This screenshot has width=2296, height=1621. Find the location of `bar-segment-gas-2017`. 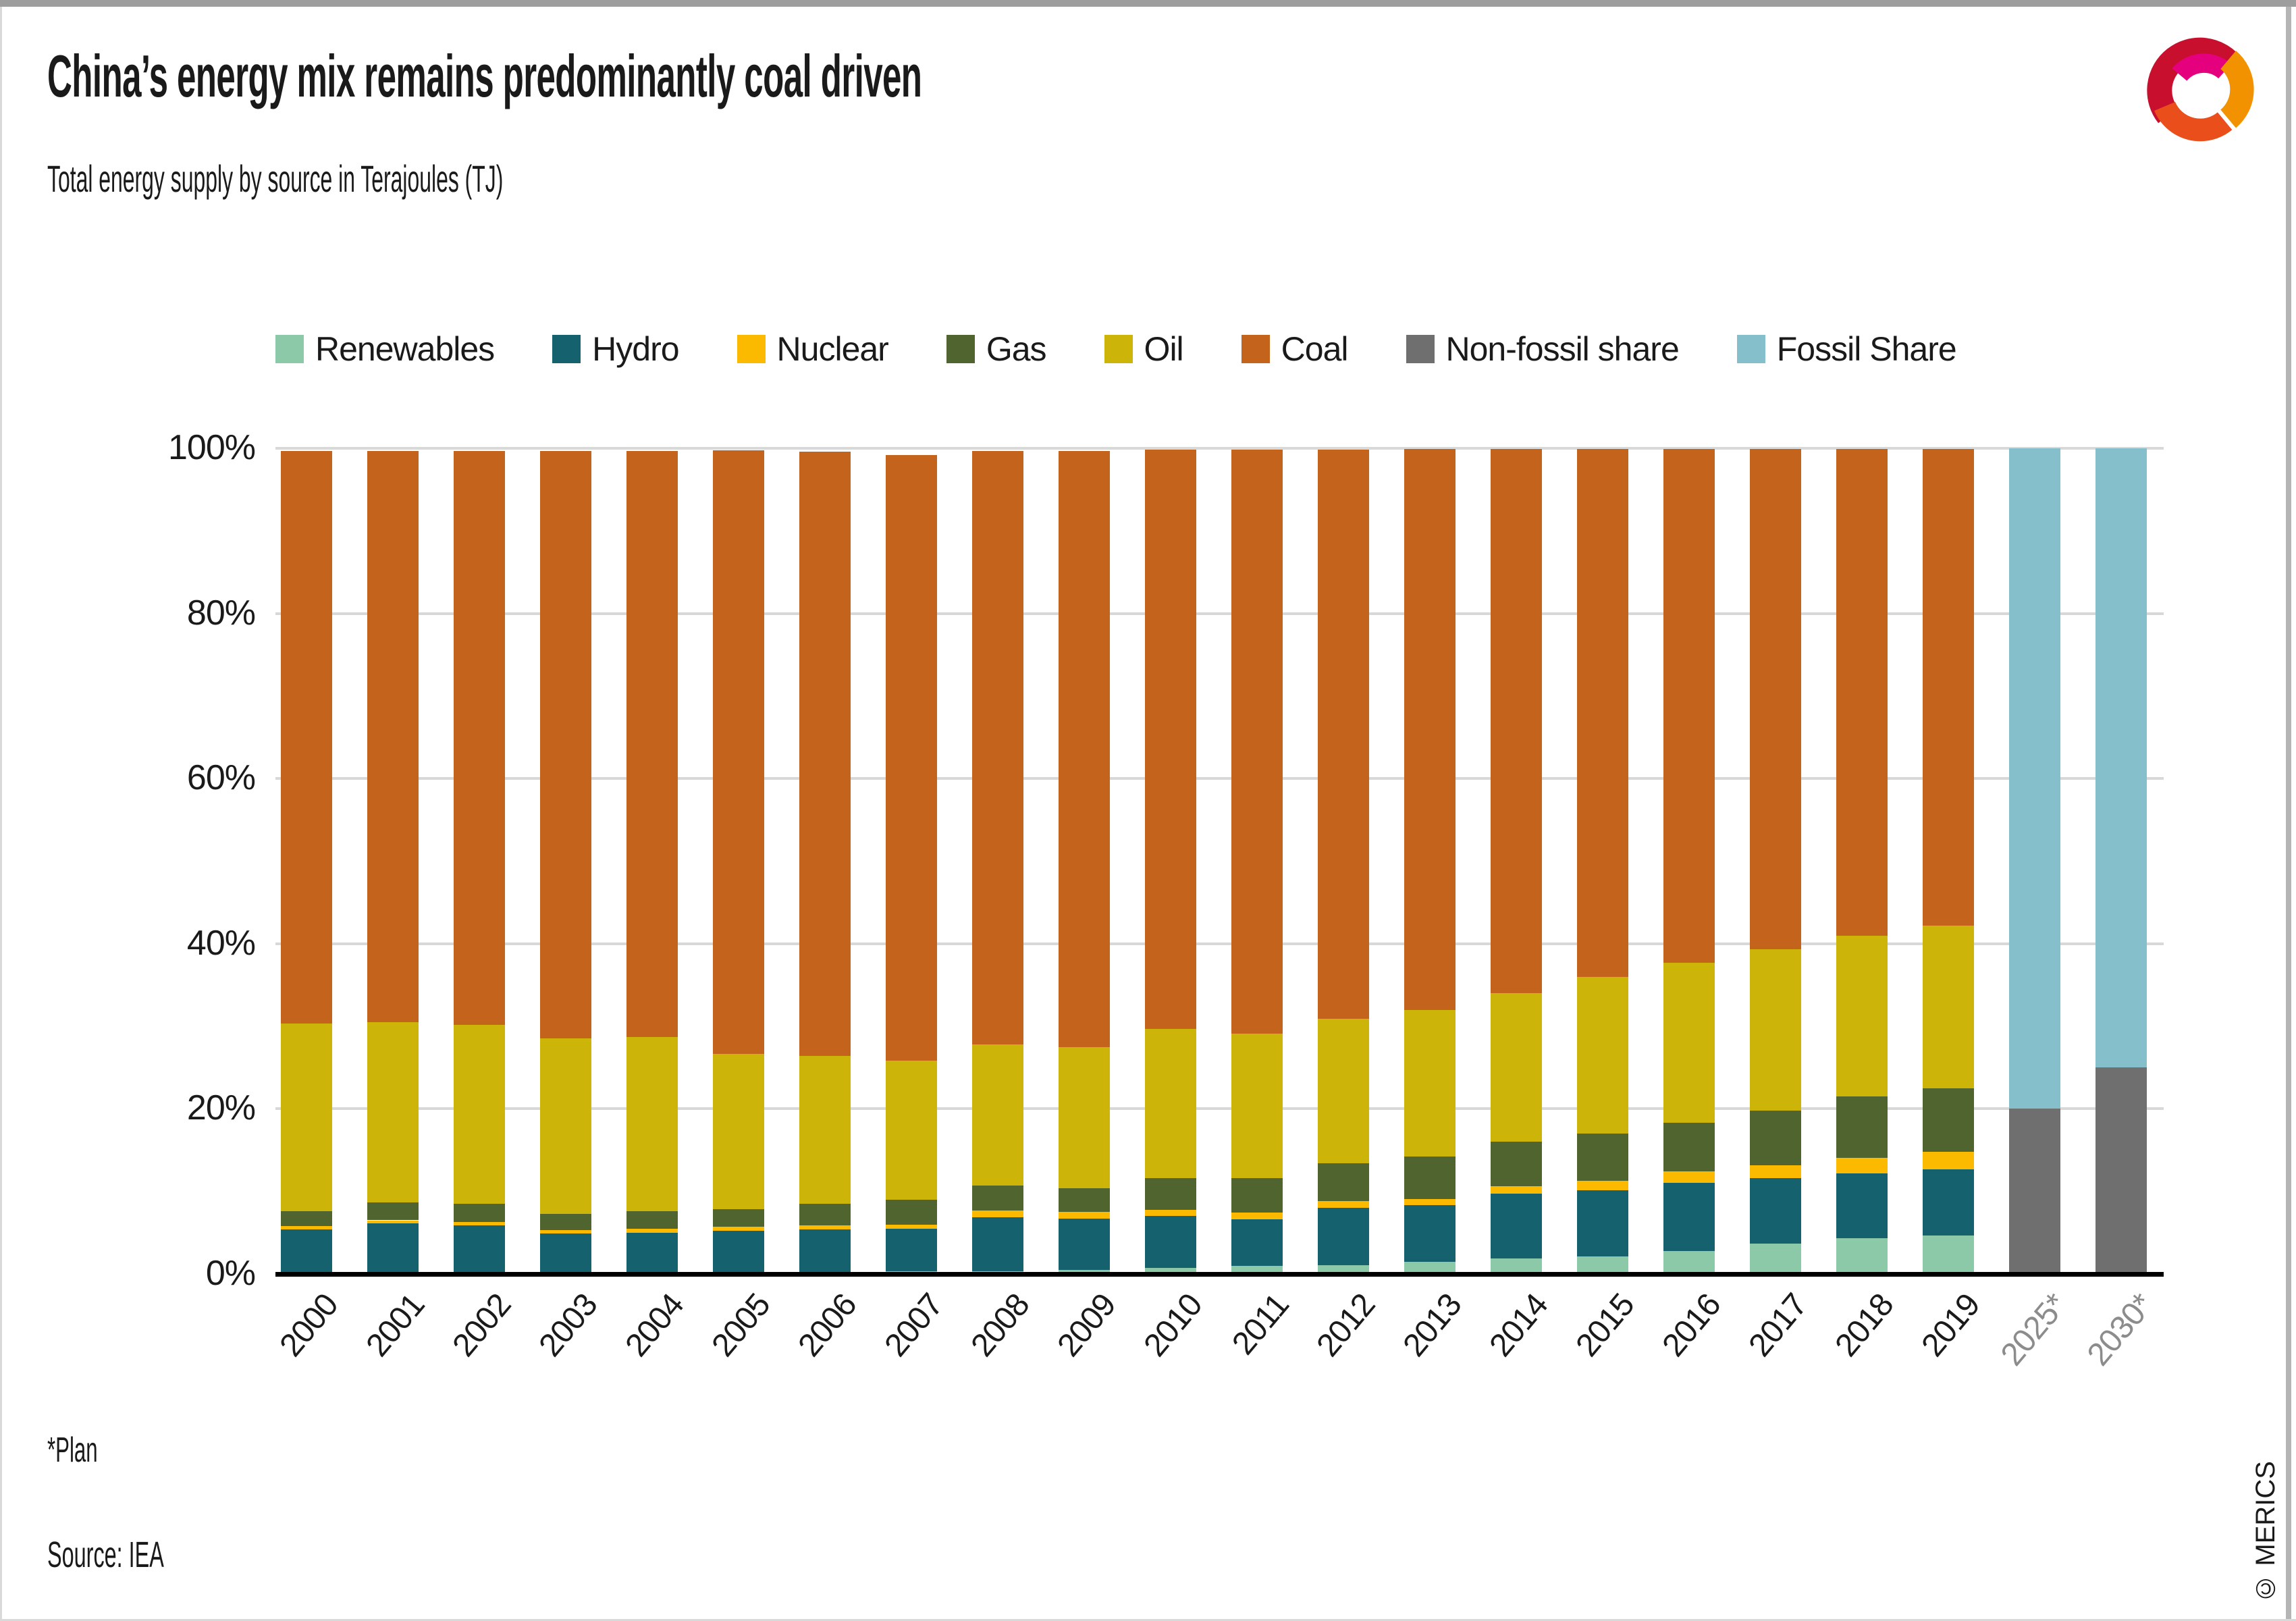

bar-segment-gas-2017 is located at coordinates (1775, 1137).